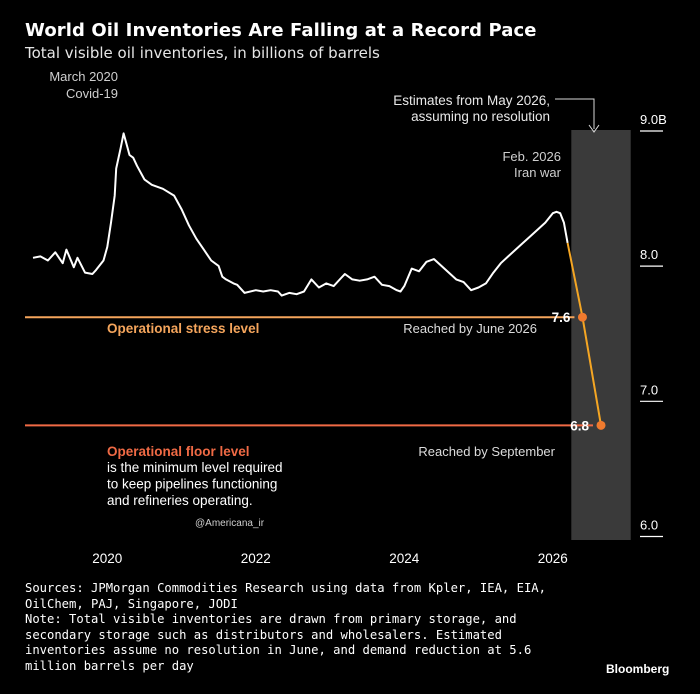 The width and height of the screenshot is (700, 694). Describe the element at coordinates (83, 76) in the screenshot. I see `annotation-label: March 2020` at that location.